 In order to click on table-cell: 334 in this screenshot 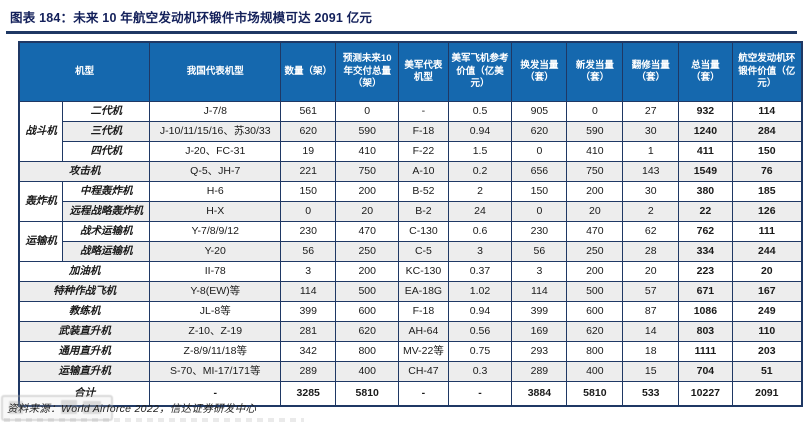, I will do `click(705, 251)`.